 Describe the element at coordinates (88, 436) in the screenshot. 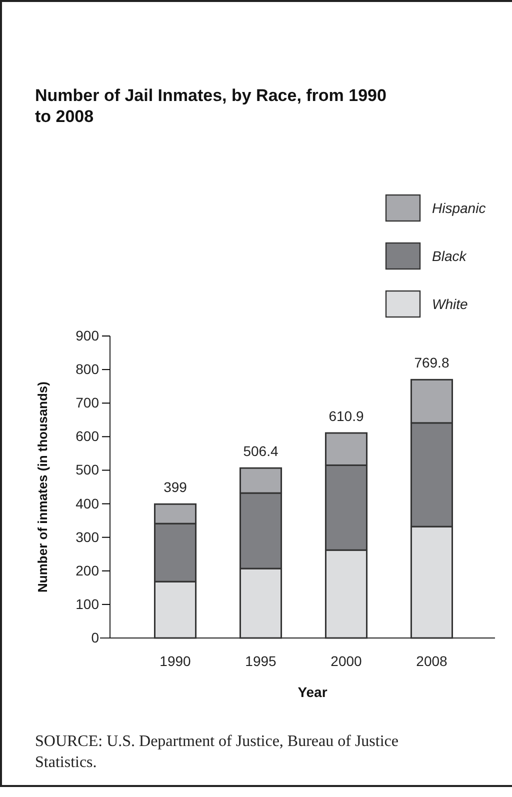

I see `y-tick-label: 600` at that location.